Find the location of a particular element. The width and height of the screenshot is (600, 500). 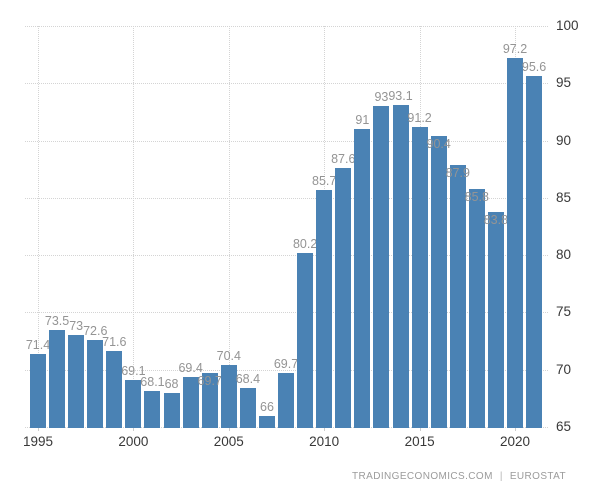

x-axis-label-1995: 1995 is located at coordinates (38, 441).